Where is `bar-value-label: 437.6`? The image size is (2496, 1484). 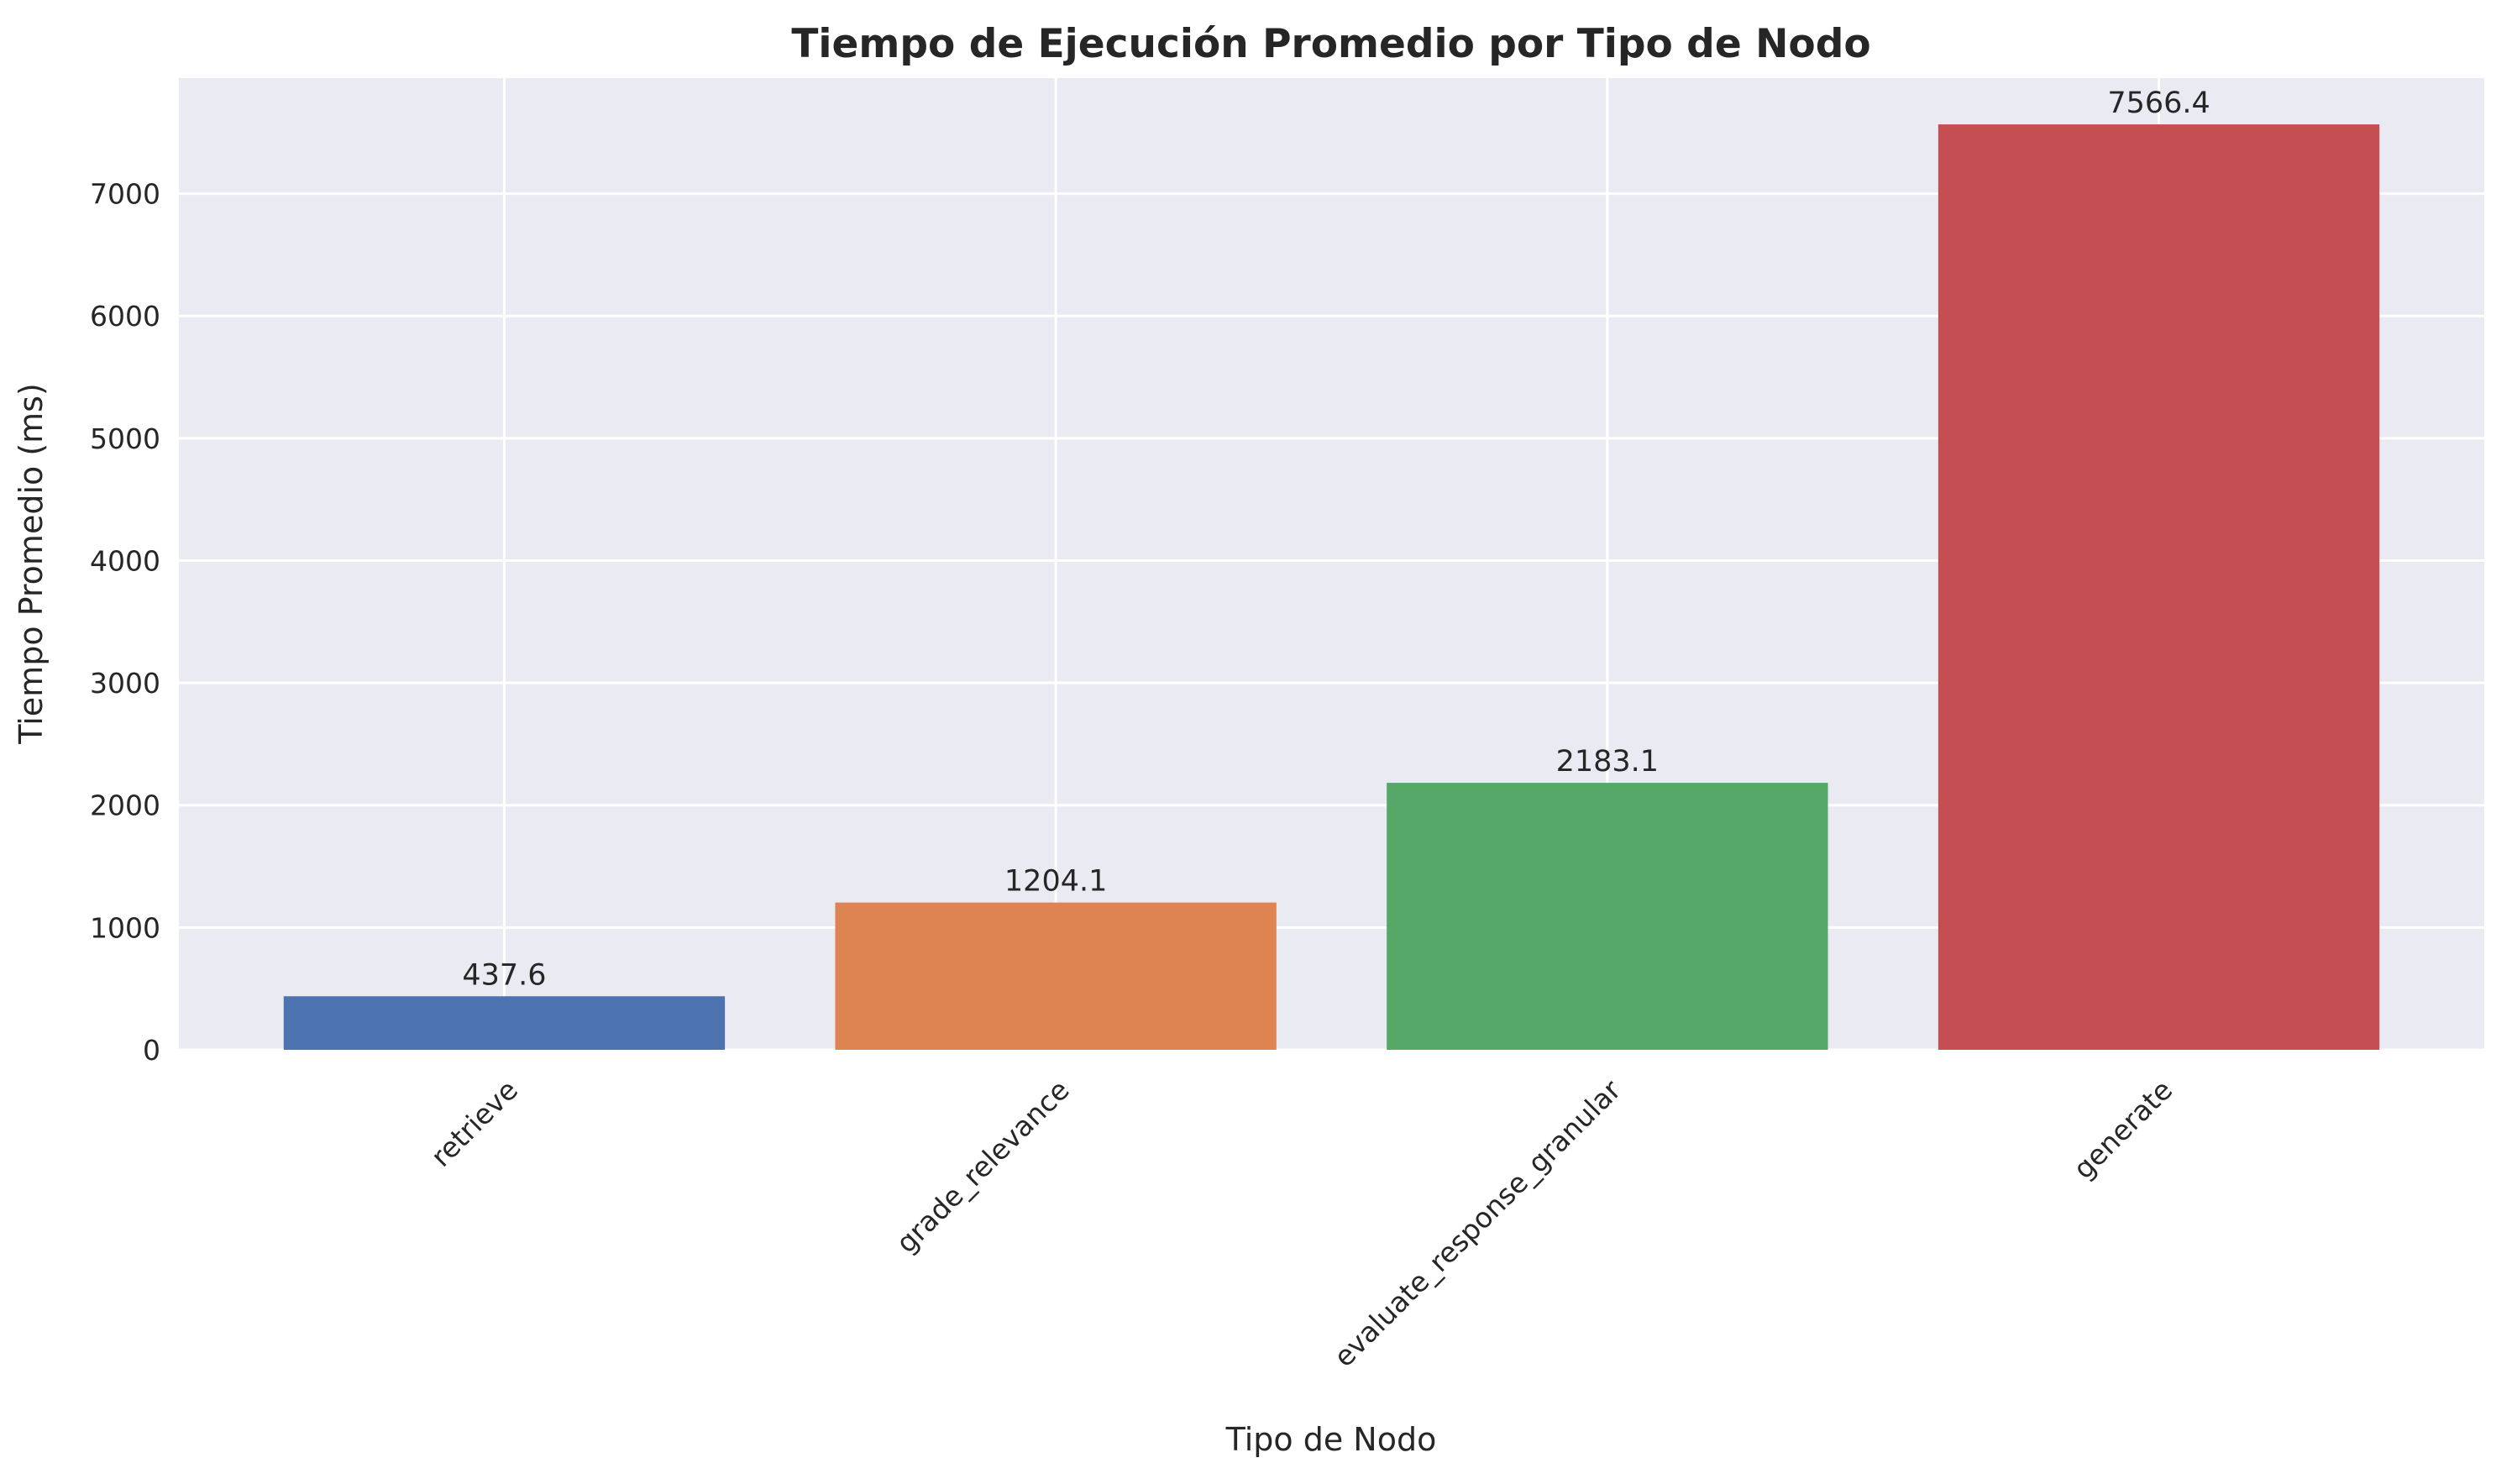
bar-value-label: 437.6 is located at coordinates (504, 975).